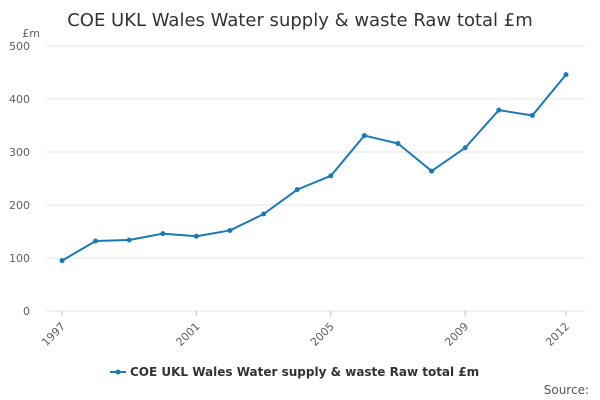  What do you see at coordinates (96, 241) in the screenshot?
I see `data-point-1998` at bounding box center [96, 241].